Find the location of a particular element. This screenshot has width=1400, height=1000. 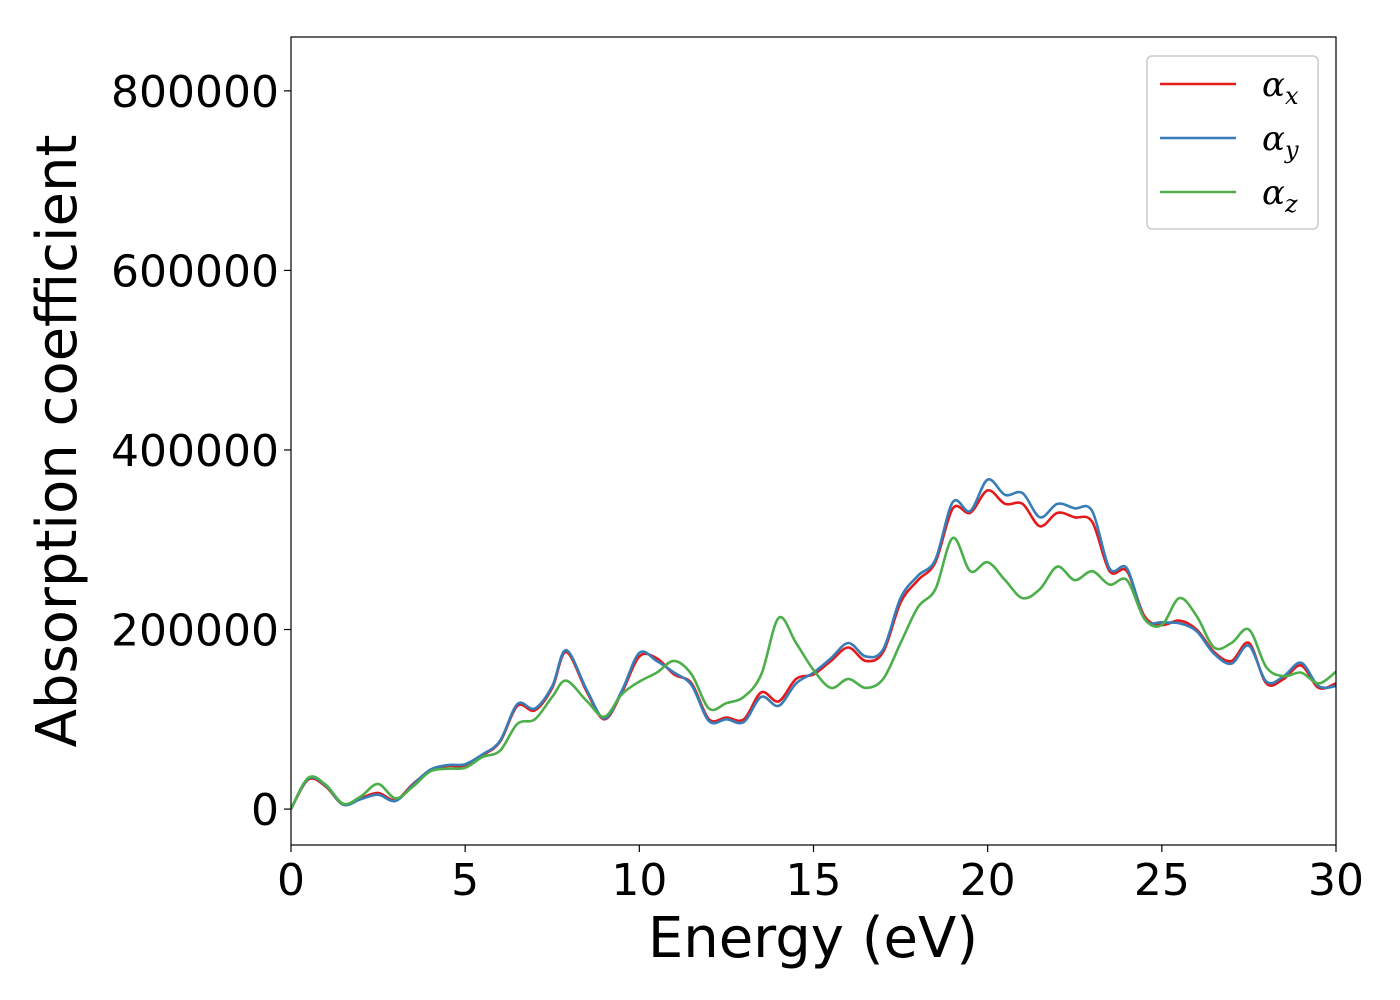

y-axis-ticks: 0 200000 400000 600000 800000 is located at coordinates (201, 451).